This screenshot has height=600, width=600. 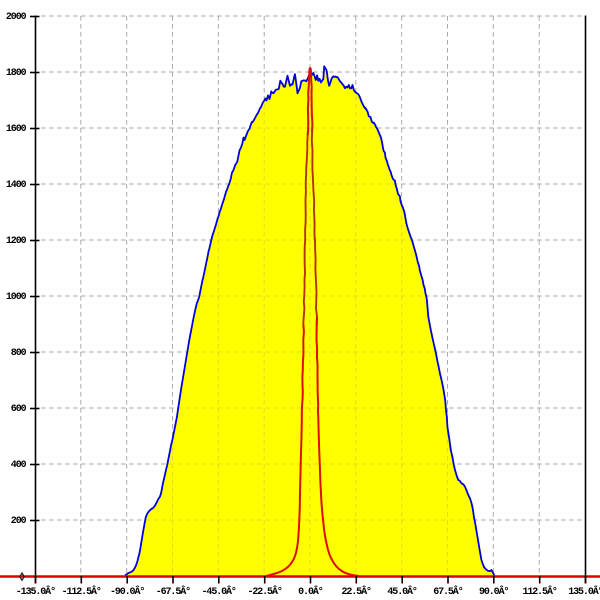 I want to click on svg-text: 2000, so click(x=16, y=17).